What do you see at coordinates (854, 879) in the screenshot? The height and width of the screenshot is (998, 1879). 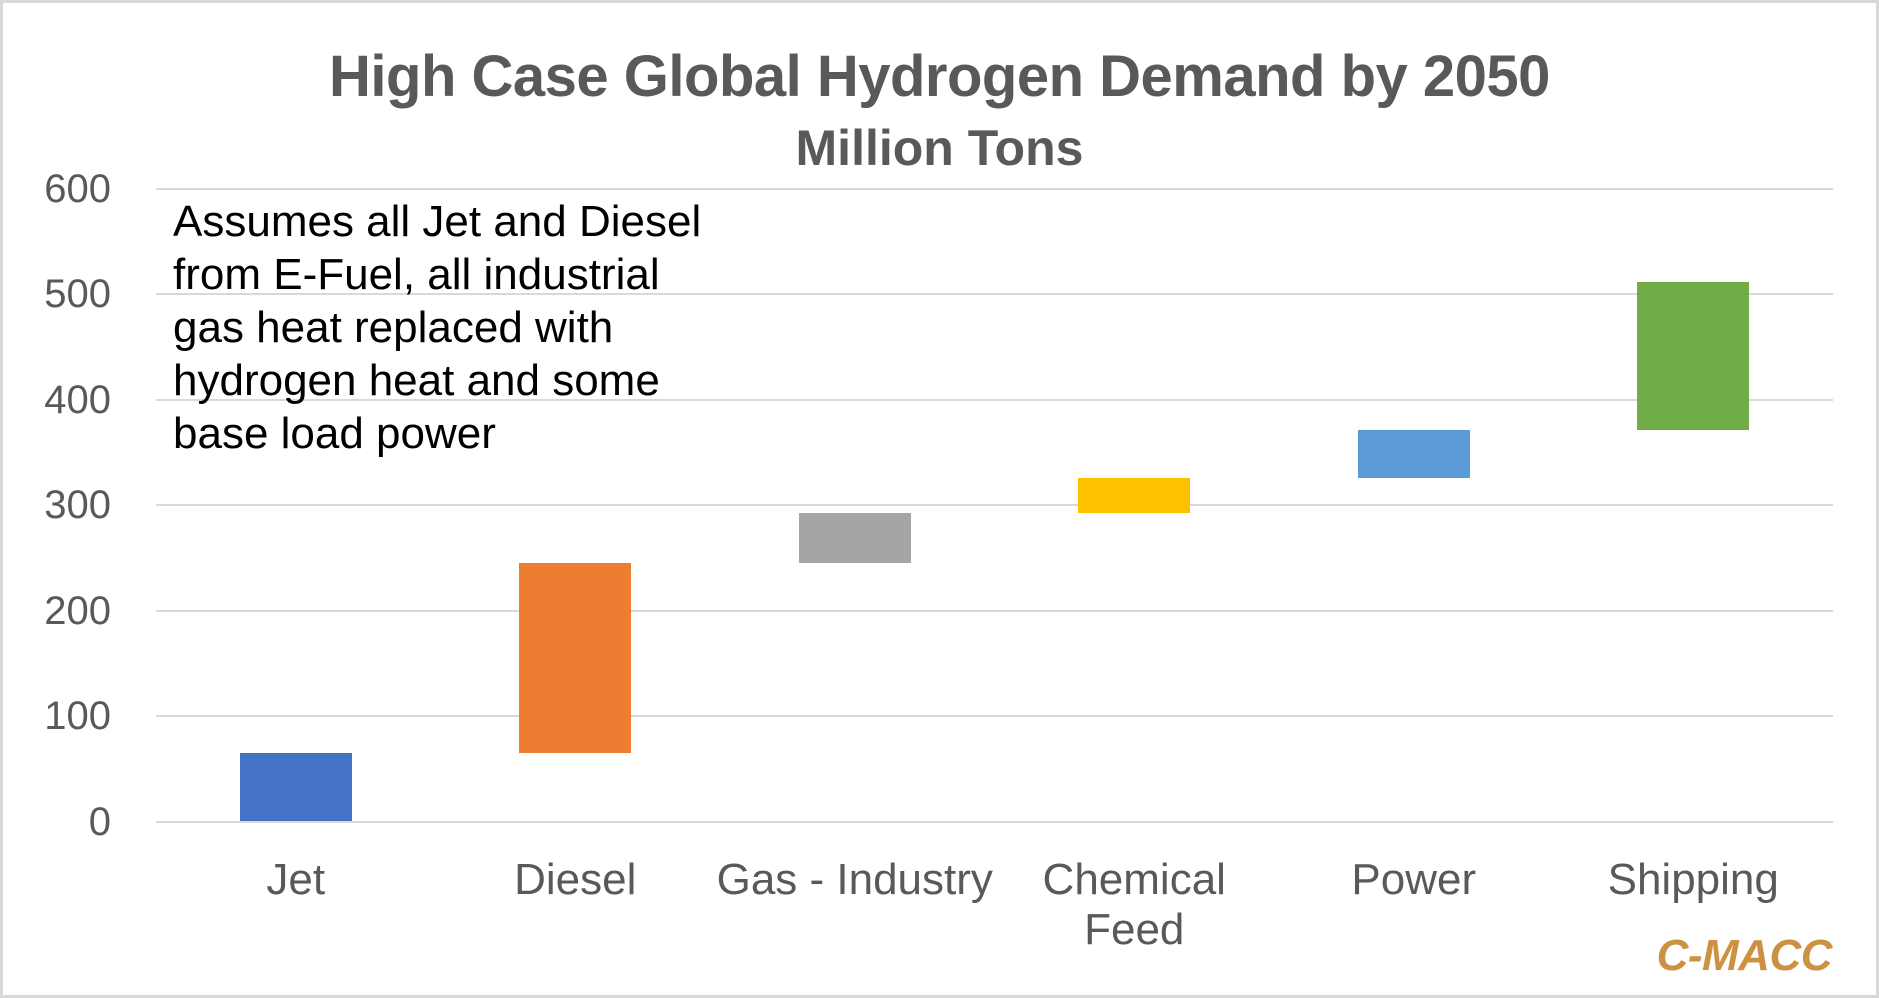 I see `x-axis-label-gas-industry: Gas - Industry` at bounding box center [854, 879].